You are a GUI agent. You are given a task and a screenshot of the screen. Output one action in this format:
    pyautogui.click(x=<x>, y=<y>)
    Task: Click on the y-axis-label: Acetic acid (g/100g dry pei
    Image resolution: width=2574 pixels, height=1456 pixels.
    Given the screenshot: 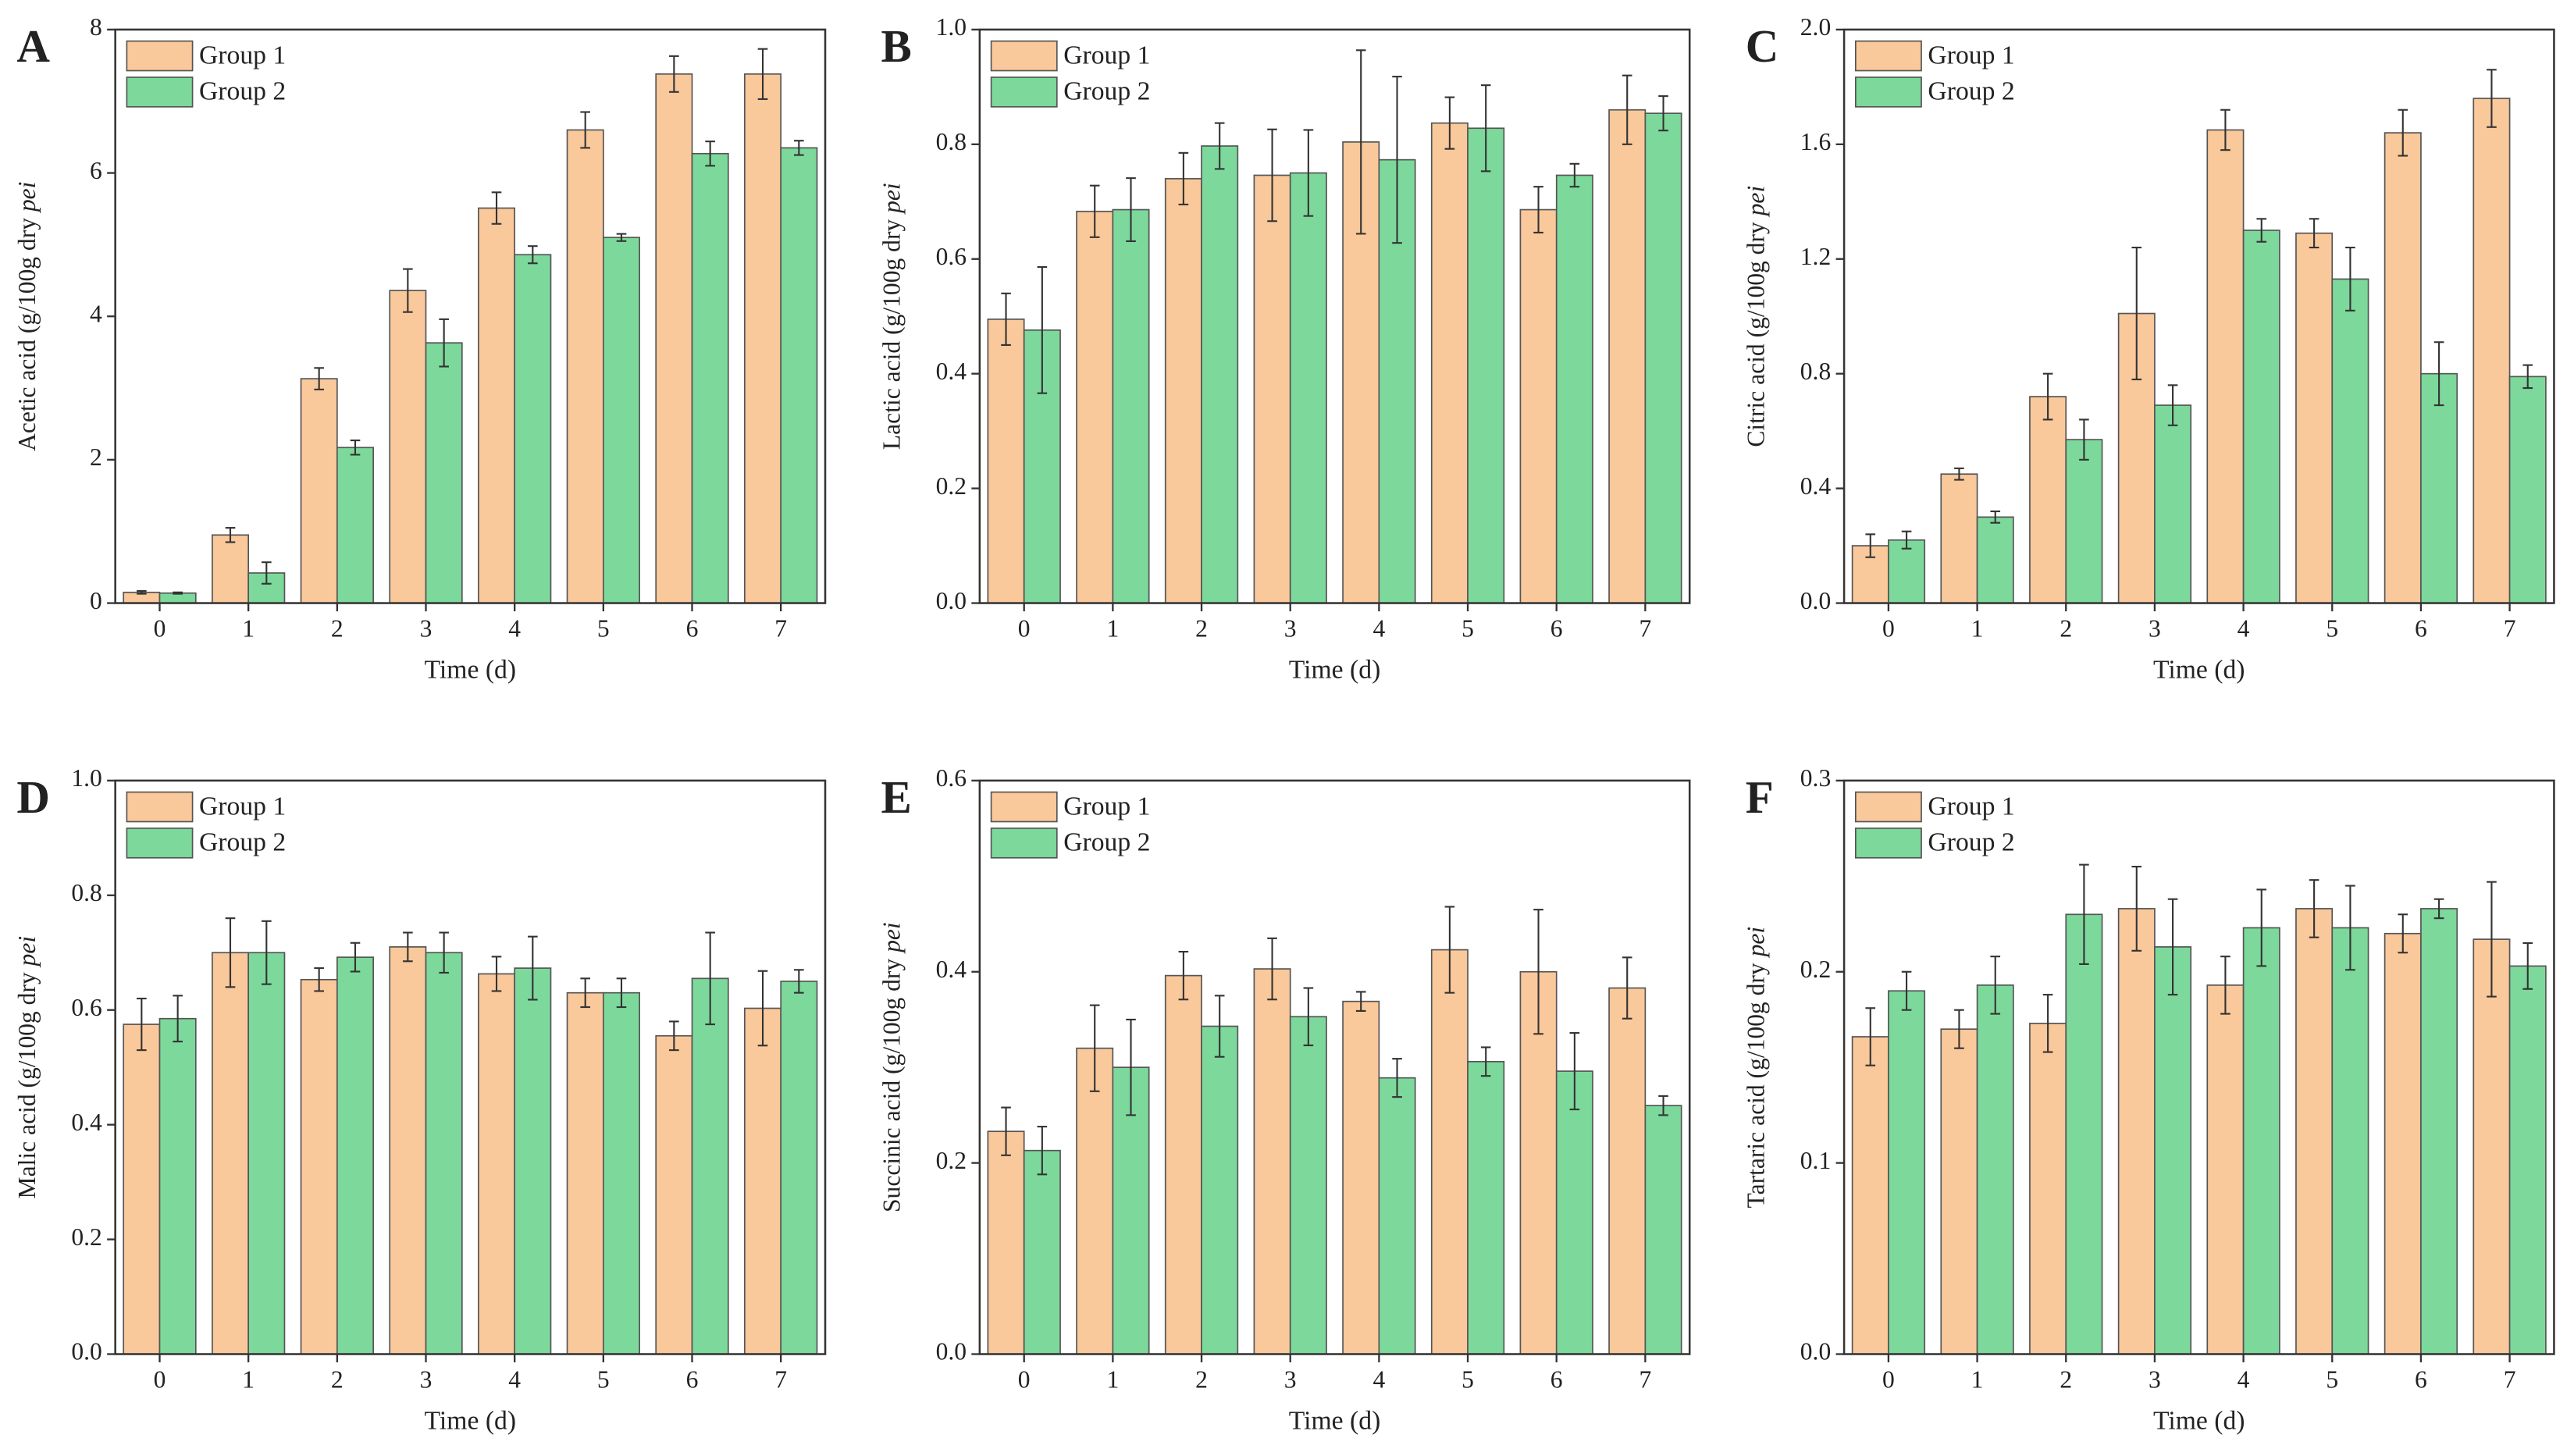 What is the action you would take?
    pyautogui.click(x=27, y=316)
    